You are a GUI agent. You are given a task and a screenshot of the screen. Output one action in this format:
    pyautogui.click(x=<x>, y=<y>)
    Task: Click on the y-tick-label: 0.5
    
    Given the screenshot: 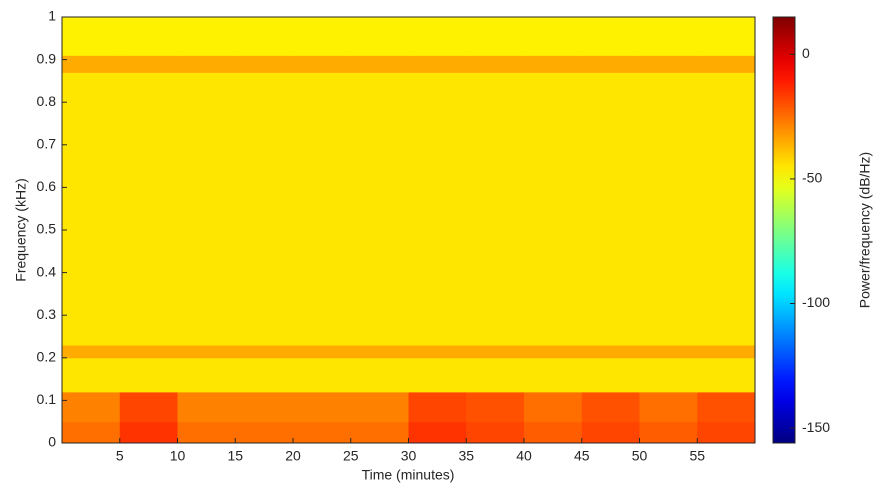 What is the action you would take?
    pyautogui.click(x=47, y=229)
    